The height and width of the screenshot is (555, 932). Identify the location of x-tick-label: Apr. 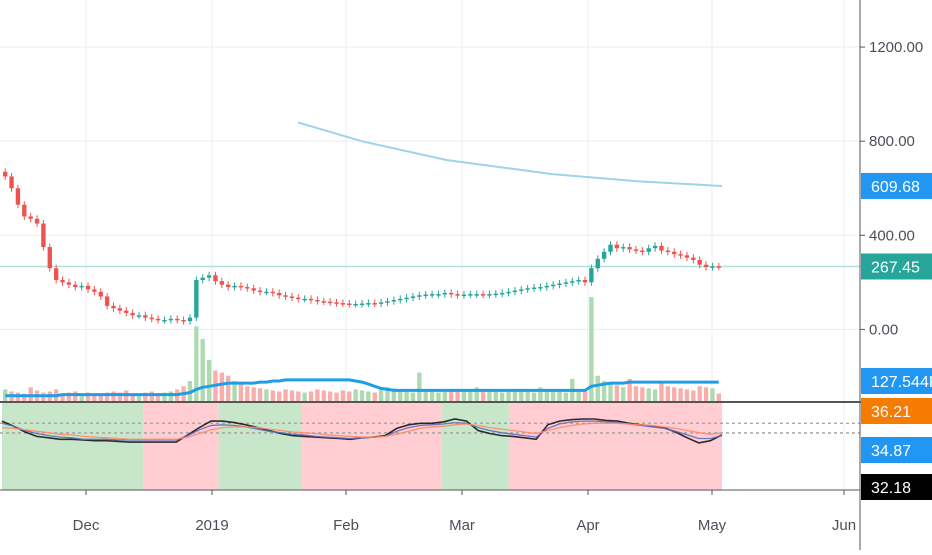
(587, 525).